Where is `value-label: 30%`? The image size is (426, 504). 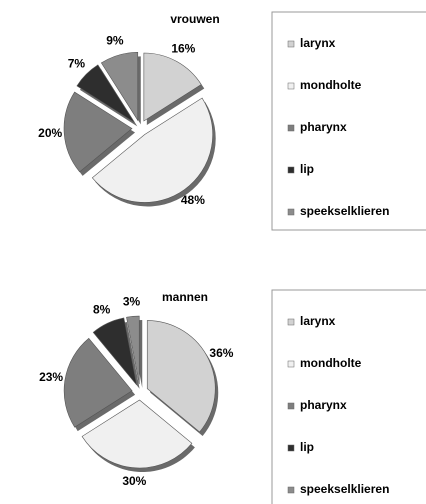
value-label: 30% is located at coordinates (134, 481).